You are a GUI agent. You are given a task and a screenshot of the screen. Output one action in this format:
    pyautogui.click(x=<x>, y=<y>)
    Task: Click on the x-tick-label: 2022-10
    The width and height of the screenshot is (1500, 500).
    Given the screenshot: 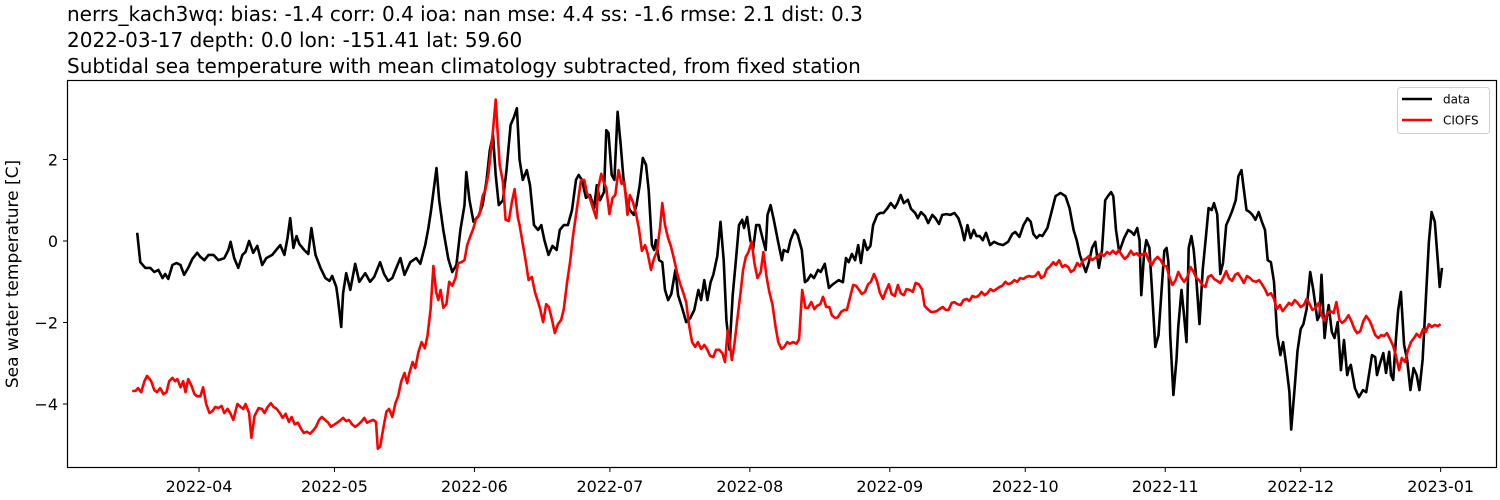 What is the action you would take?
    pyautogui.click(x=1025, y=486)
    